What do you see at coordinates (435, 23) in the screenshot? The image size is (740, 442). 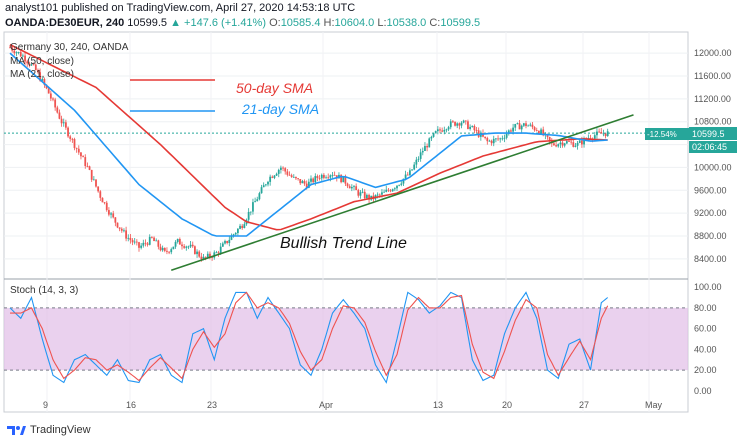 I see `close-label: C:` at bounding box center [435, 23].